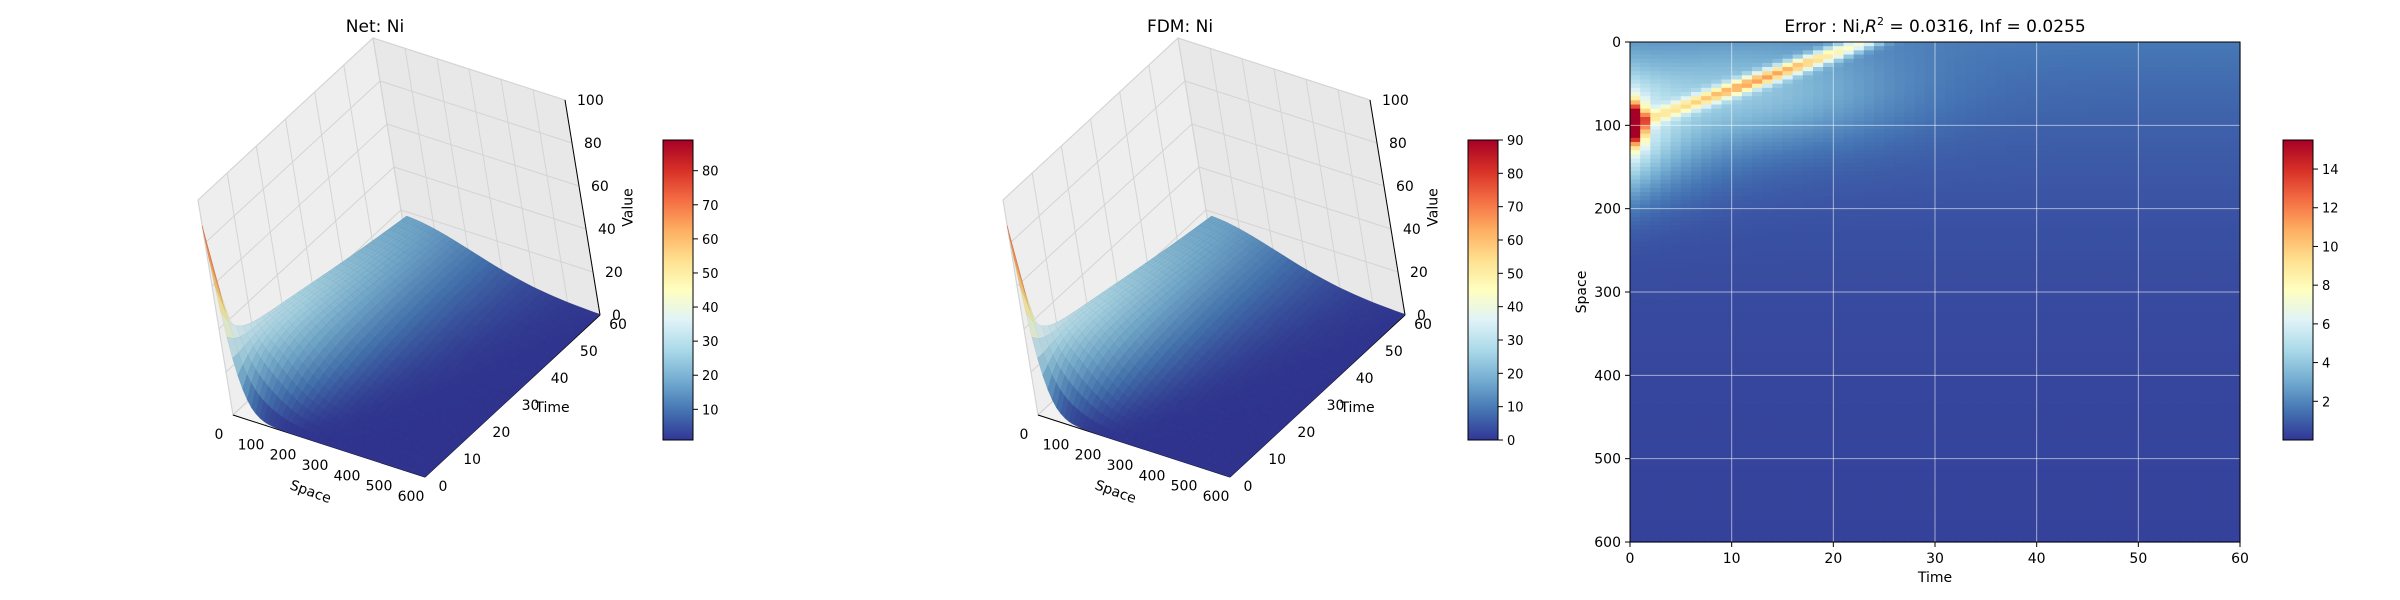  Describe the element at coordinates (1515, 174) in the screenshot. I see `colorbar-tick-label: 80` at that location.